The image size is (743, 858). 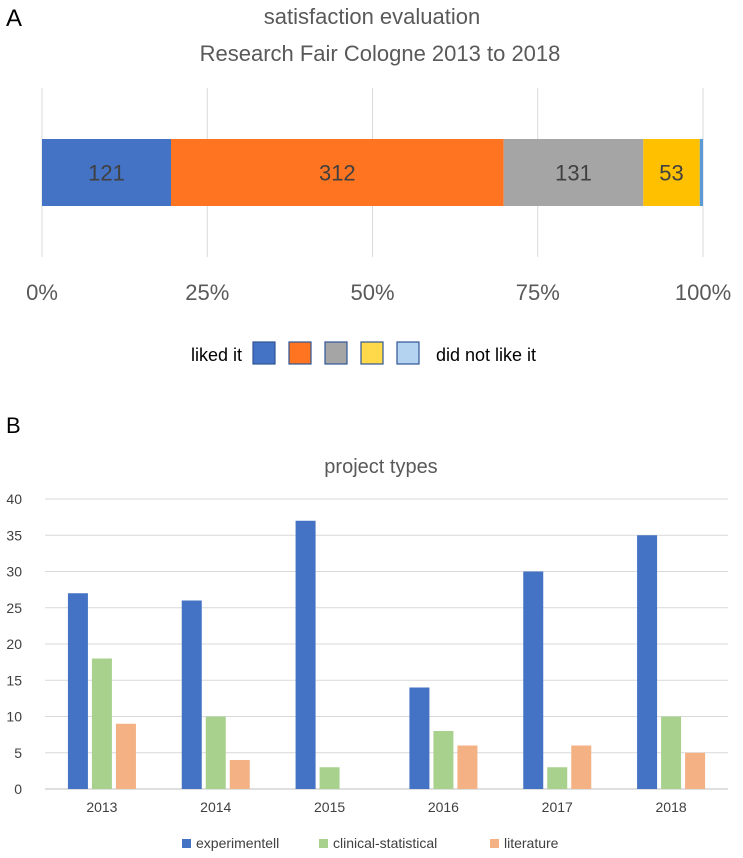 I want to click on y-tick-label: 15, so click(x=14, y=680).